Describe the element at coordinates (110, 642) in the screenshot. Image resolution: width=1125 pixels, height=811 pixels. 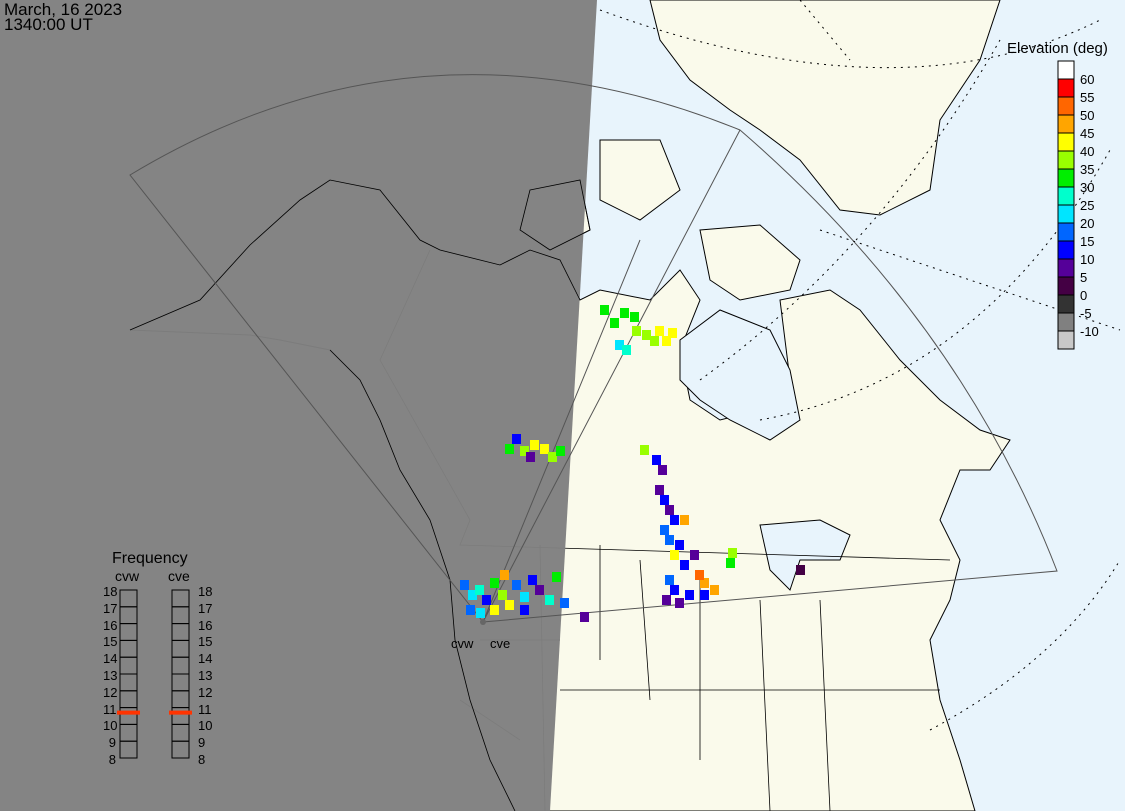
I see `frequency-tick: 15` at that location.